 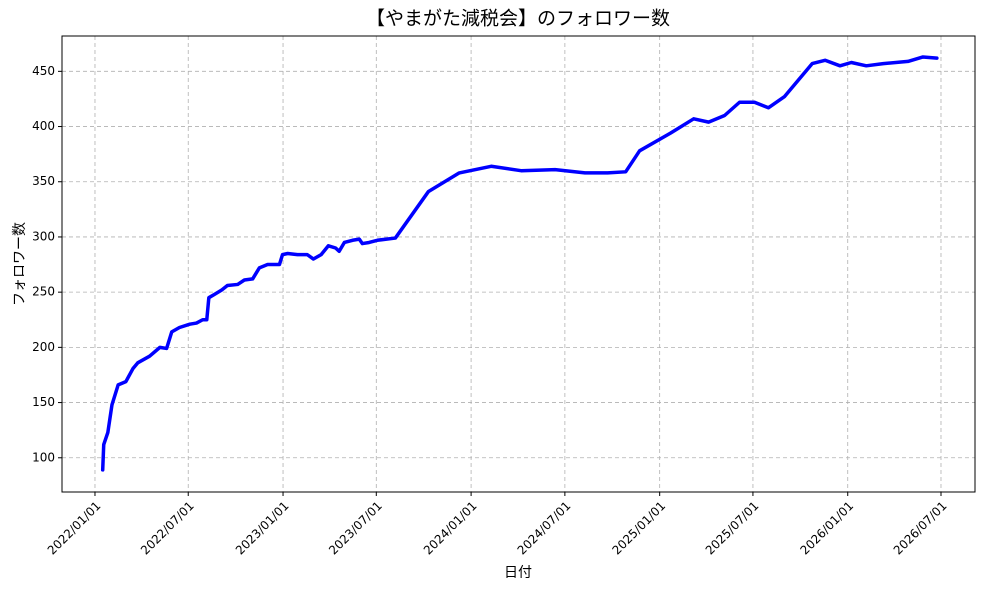 I want to click on y-tick-label: 450, so click(x=43, y=71).